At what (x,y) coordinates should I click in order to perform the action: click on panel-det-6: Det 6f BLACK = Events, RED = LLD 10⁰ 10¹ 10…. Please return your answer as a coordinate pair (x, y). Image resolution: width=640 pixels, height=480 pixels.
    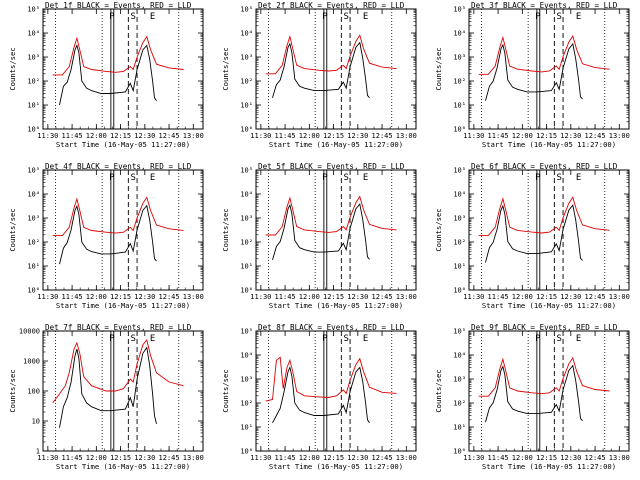
    Looking at the image, I should click on (532, 236).